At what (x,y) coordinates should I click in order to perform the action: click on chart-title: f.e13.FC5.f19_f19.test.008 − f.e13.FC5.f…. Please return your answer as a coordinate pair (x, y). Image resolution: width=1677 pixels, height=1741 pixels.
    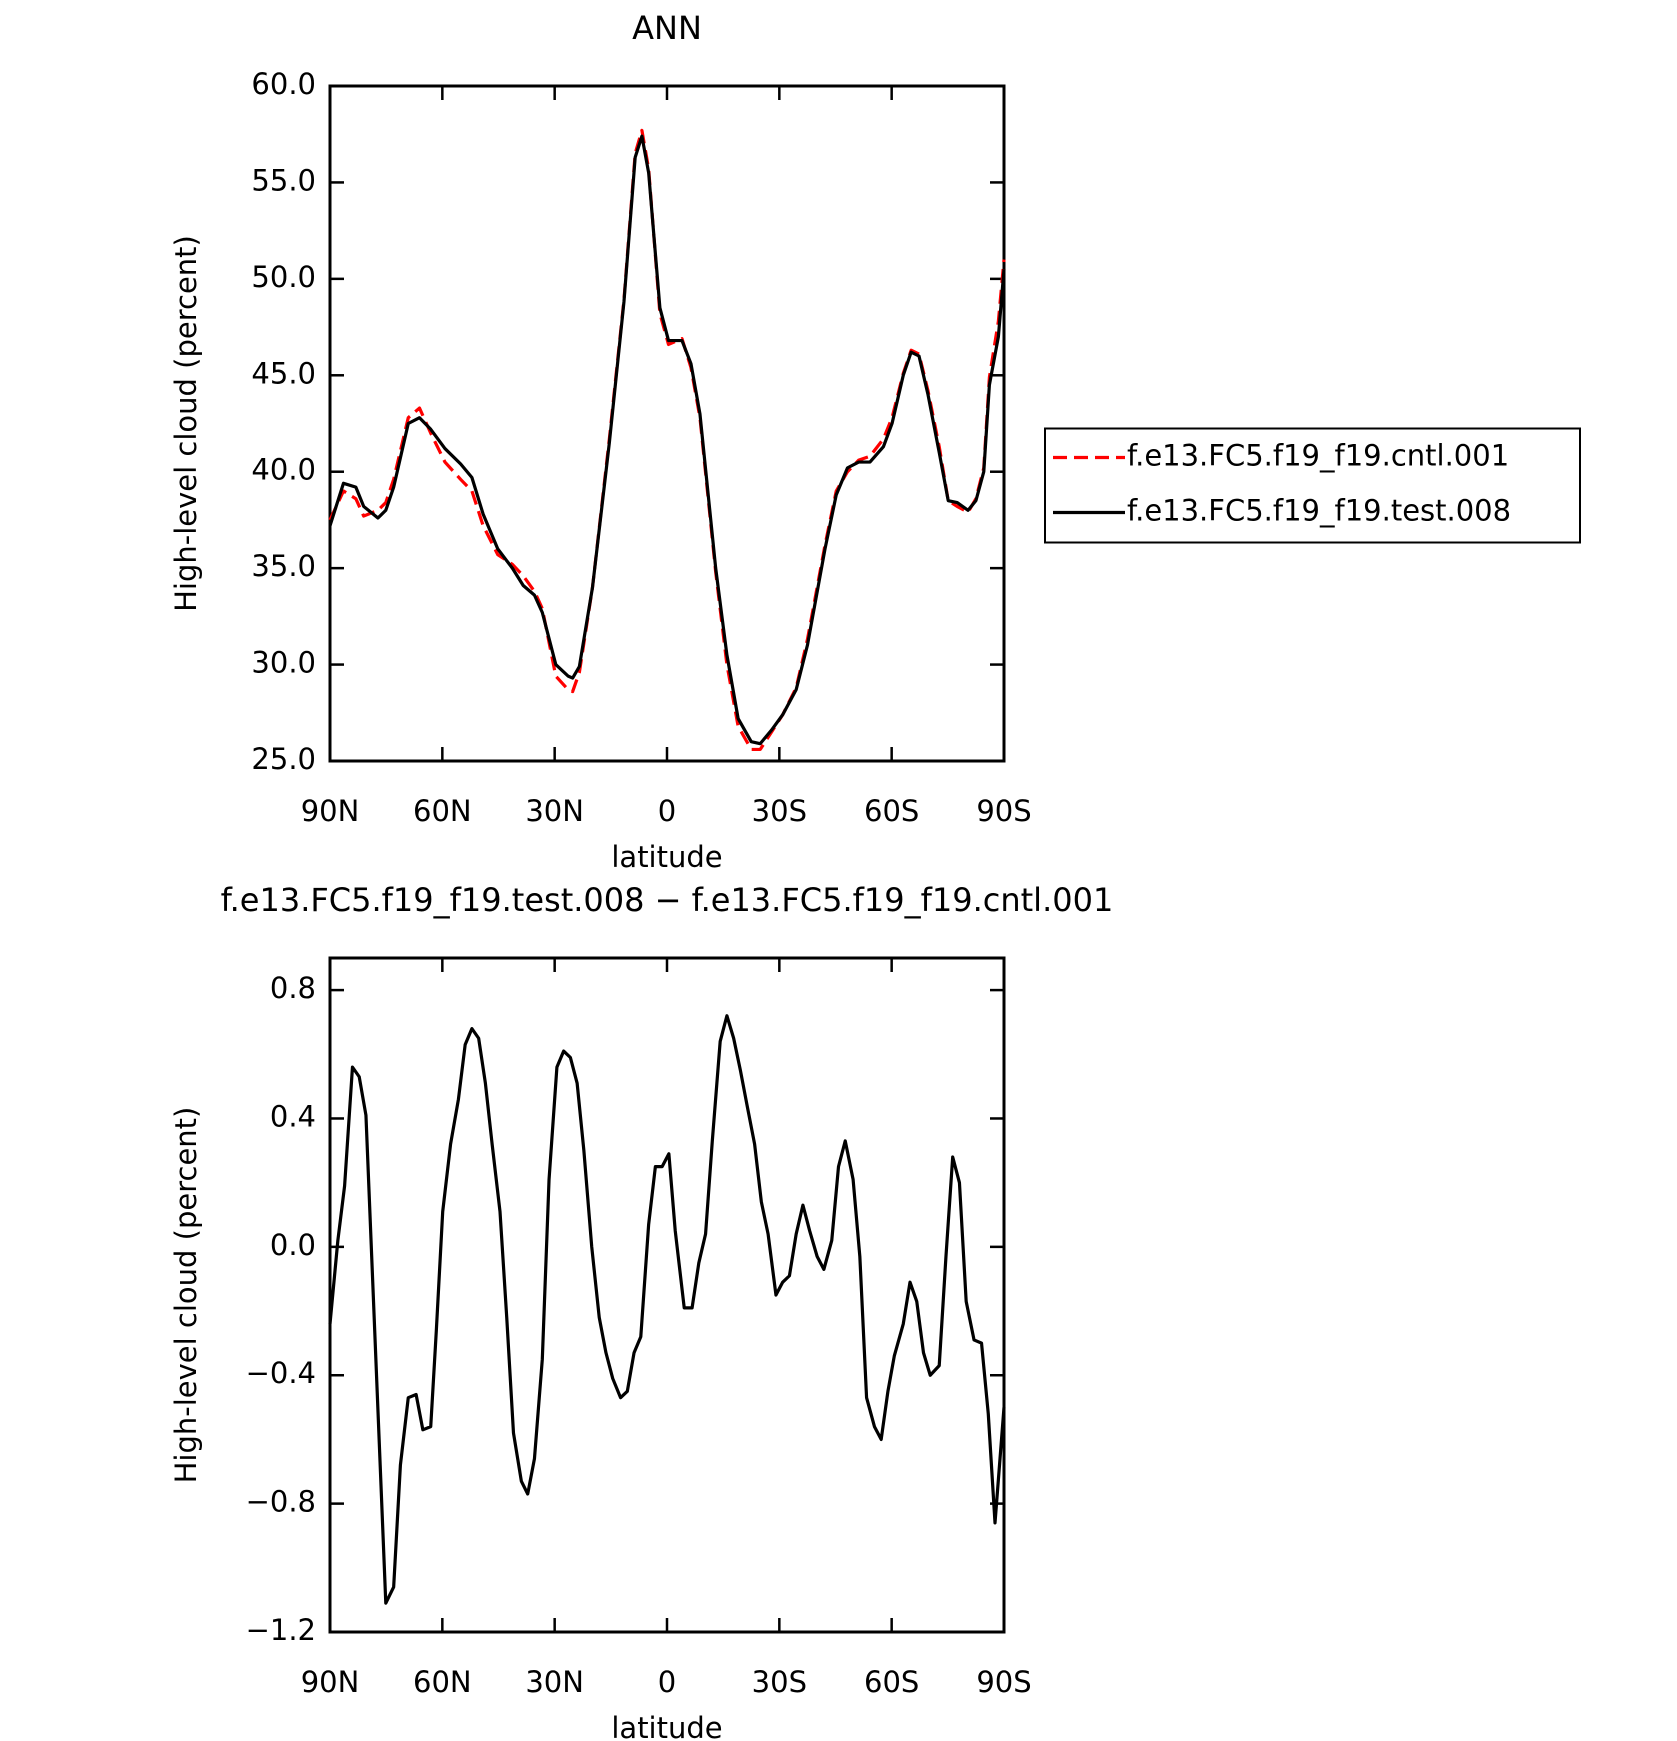
    Looking at the image, I should click on (667, 900).